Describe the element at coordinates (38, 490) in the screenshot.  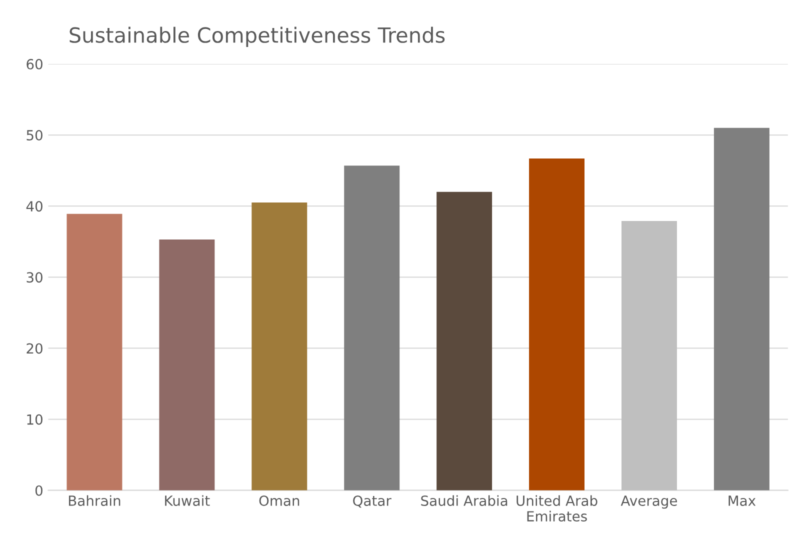
I see `y-tick-label: 0` at that location.